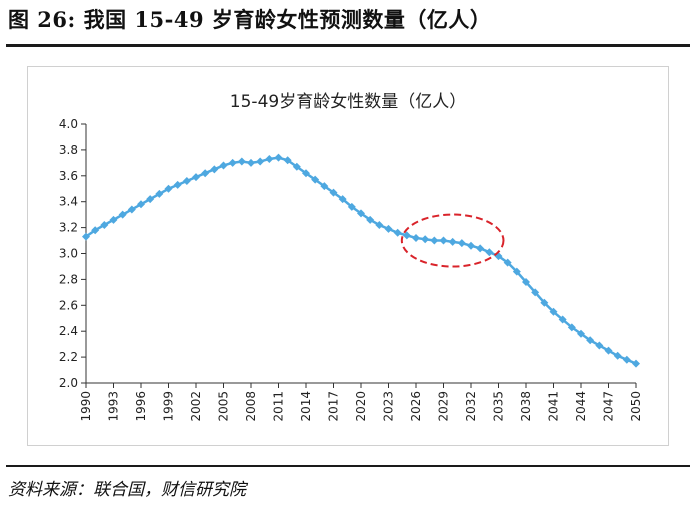  I want to click on title-rule, so click(348, 45).